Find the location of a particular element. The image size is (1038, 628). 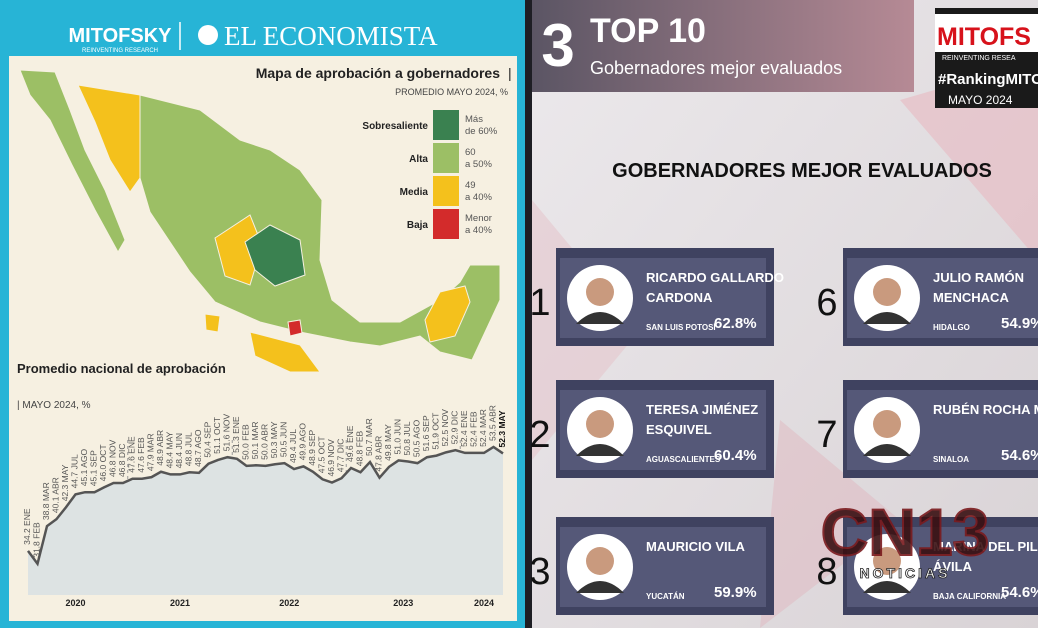

value-label: 46.0 OCT is located at coordinates (103, 462).